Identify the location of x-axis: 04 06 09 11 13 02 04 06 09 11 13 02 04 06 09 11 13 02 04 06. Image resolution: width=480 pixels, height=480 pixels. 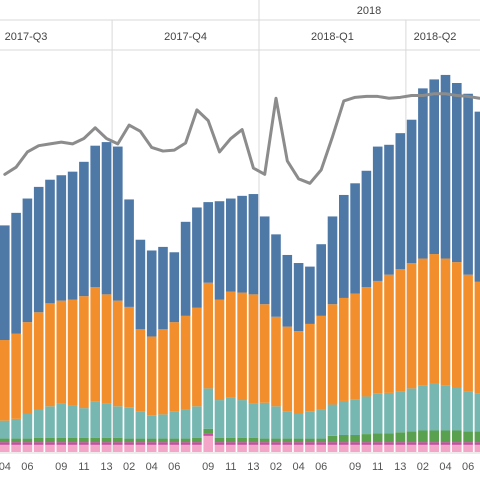
(240, 462).